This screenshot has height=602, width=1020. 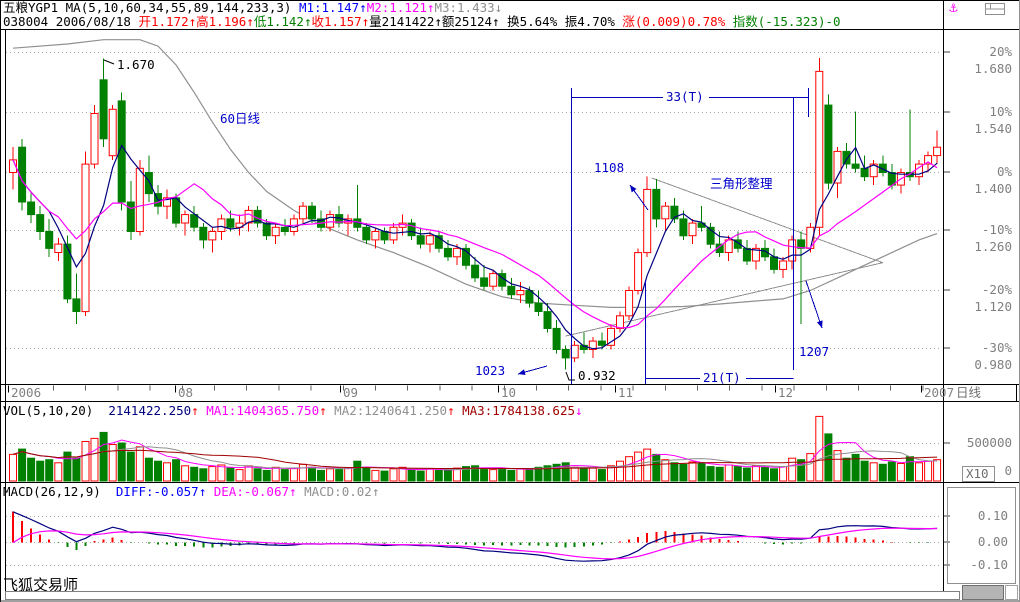 What do you see at coordinates (953, 8) in the screenshot?
I see `anchor-icon: ⚓` at bounding box center [953, 8].